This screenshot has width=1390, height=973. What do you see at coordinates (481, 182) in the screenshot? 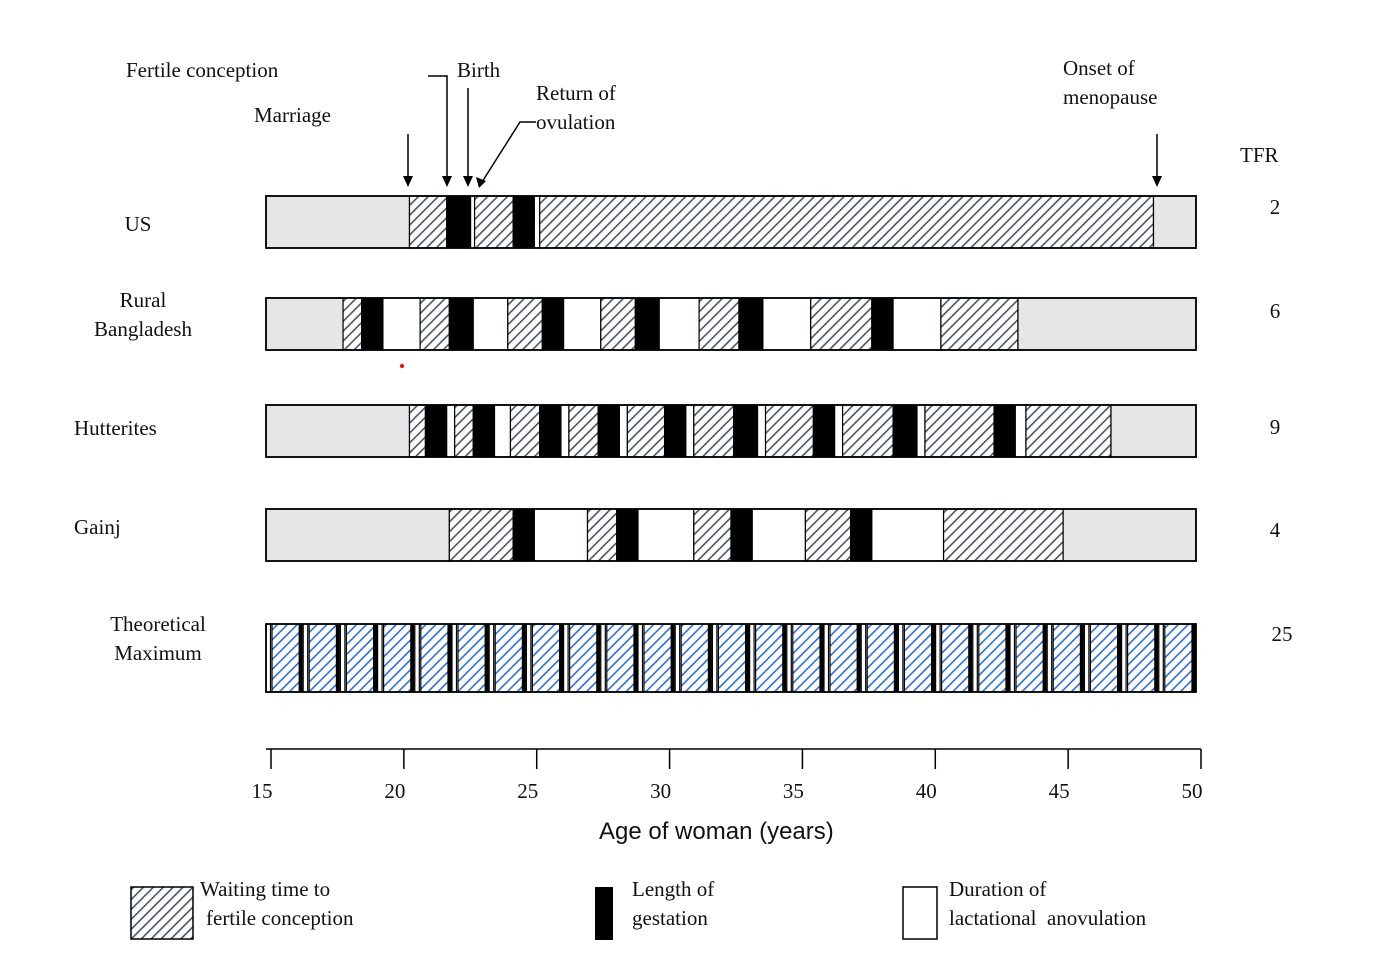
I see `return-ovulation-arrowhead` at bounding box center [481, 182].